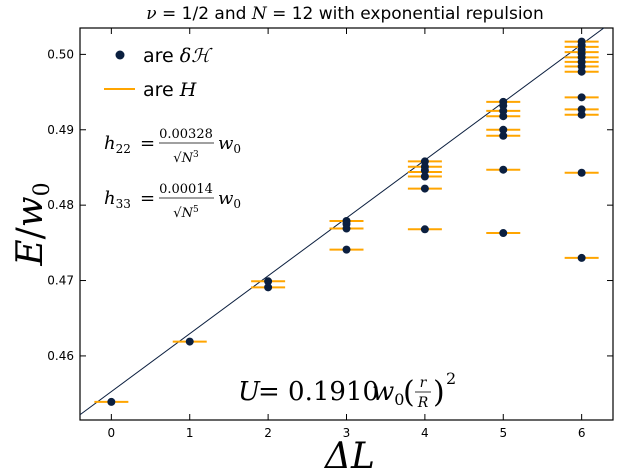 This screenshot has height=473, width=635. Describe the element at coordinates (178, 56) in the screenshot. I see `legend-label-delta-H: are δℋ` at that location.